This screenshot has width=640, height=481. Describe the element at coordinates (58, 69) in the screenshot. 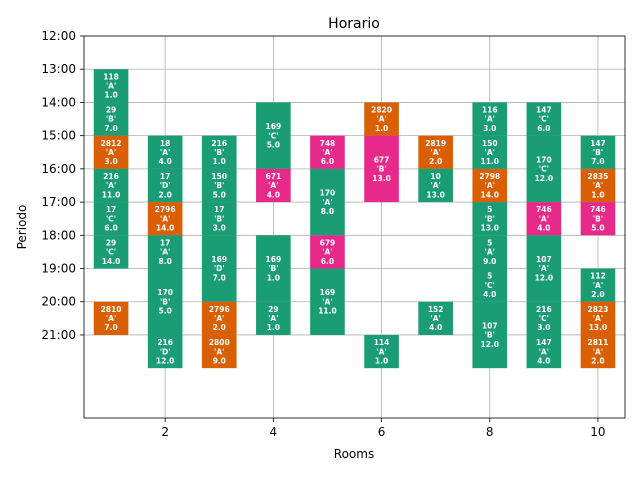

I see `y-tick-label: 13:00` at that location.